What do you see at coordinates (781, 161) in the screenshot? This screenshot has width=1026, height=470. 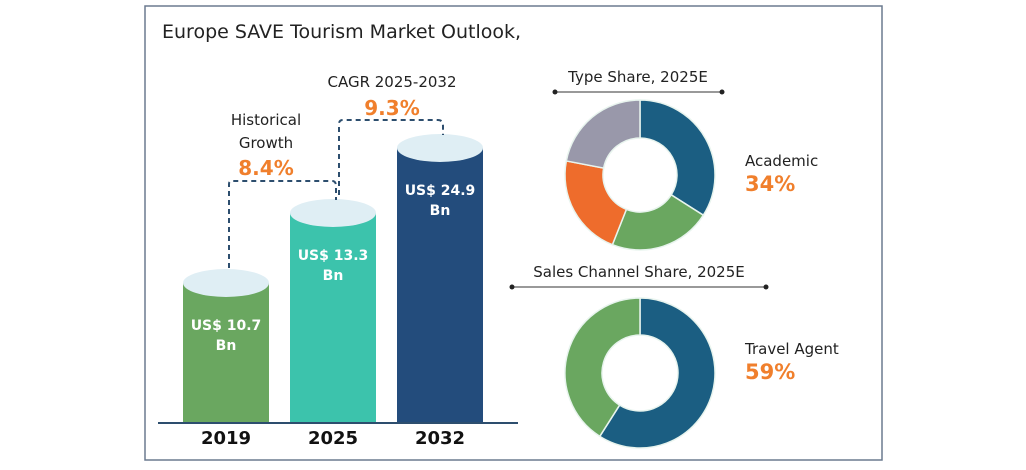 I see `type-highlight-label: Academic` at bounding box center [781, 161].